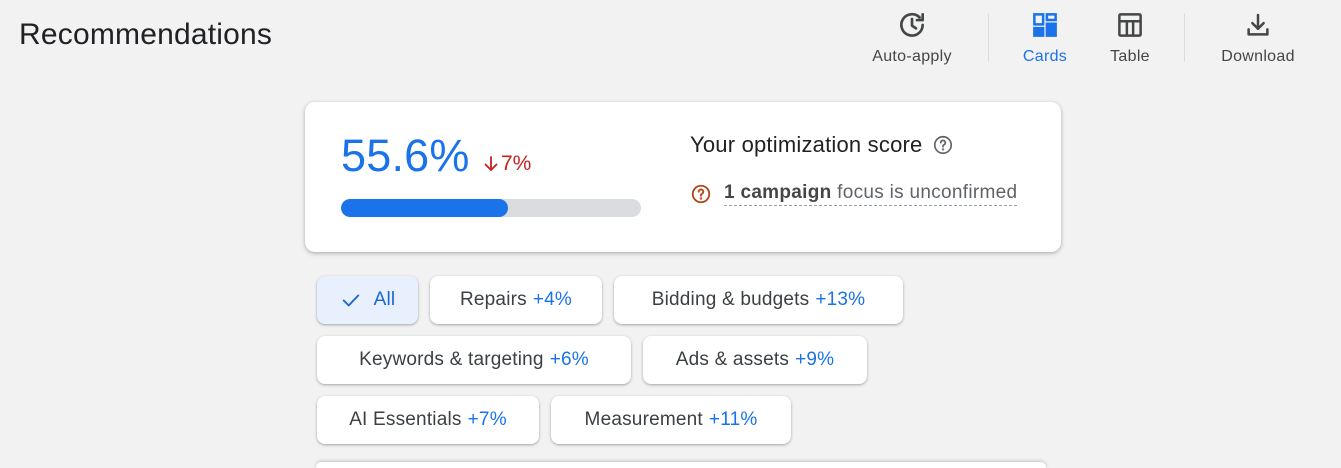 The height and width of the screenshot is (468, 1341). I want to click on warning-bold: 1 campaign, so click(778, 192).